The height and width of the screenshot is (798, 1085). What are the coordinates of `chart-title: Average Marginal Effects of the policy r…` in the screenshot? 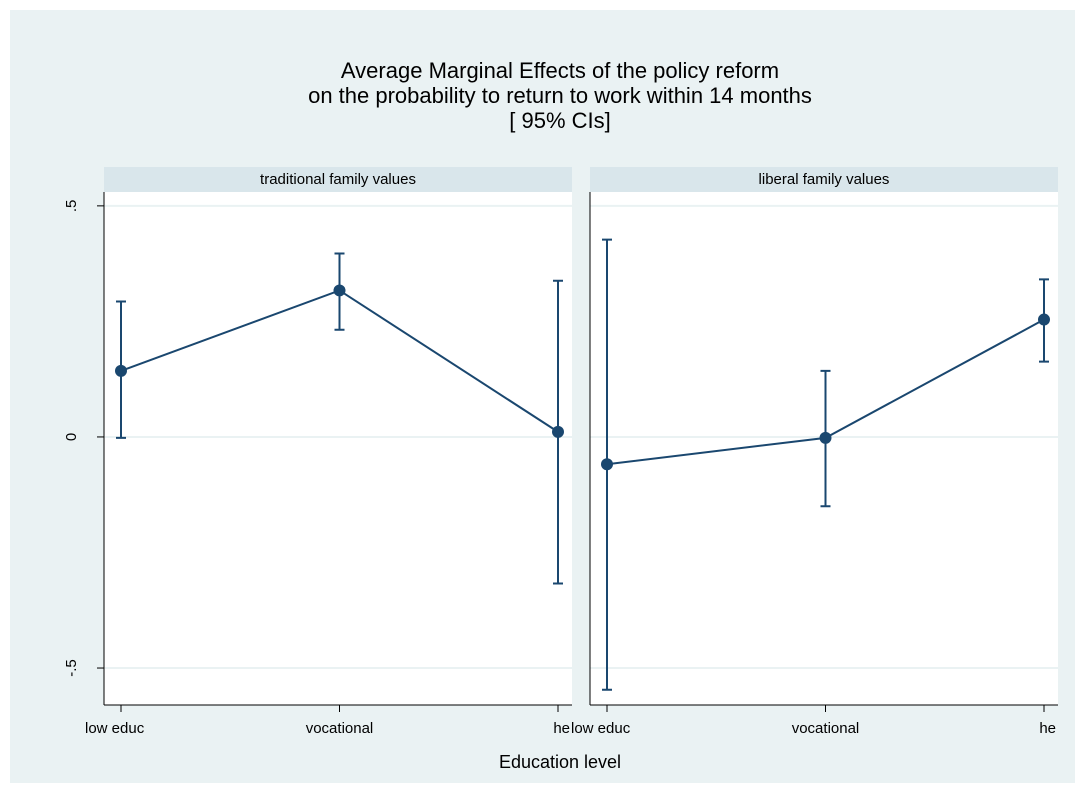 It's located at (560, 70).